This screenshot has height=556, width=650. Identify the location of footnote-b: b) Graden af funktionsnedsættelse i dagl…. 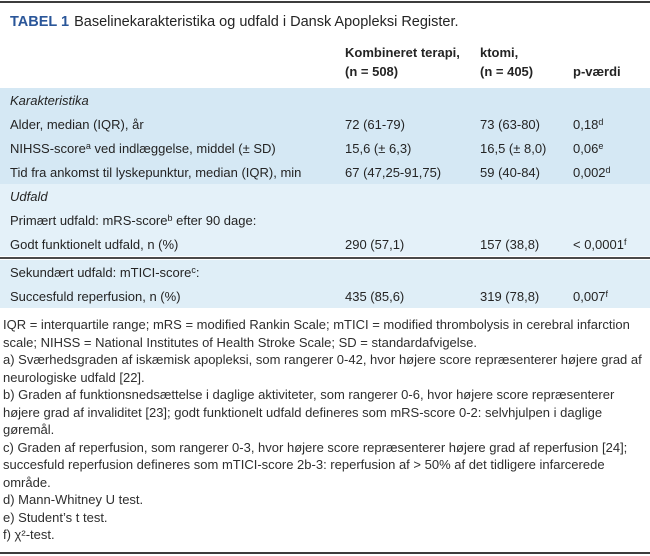
(309, 412).